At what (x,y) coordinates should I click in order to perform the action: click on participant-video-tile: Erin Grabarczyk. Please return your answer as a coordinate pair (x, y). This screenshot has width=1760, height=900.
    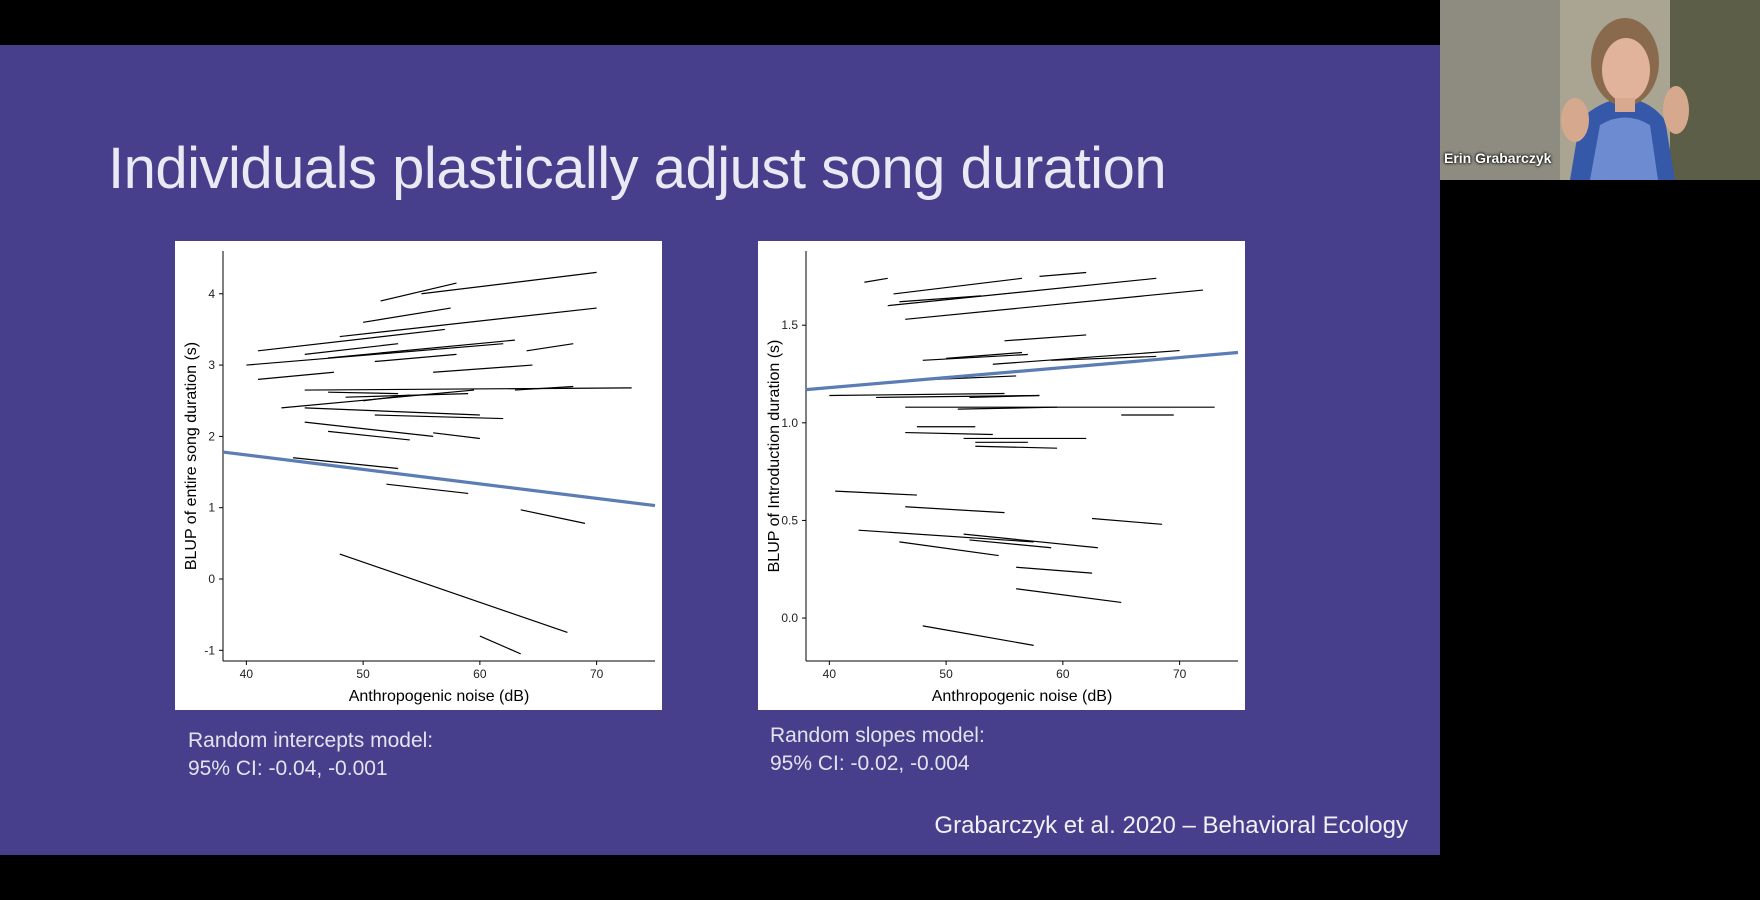
    Looking at the image, I should click on (1600, 90).